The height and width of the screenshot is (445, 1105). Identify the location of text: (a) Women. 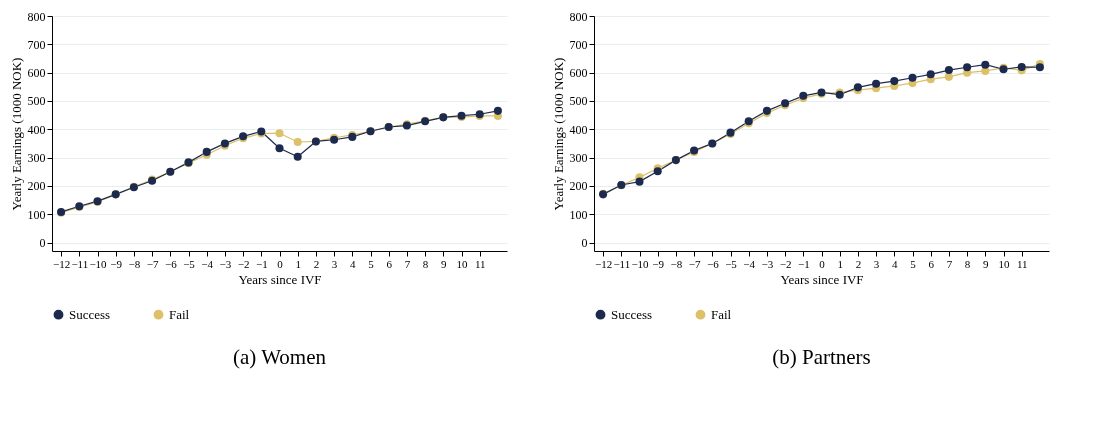
(280, 357).